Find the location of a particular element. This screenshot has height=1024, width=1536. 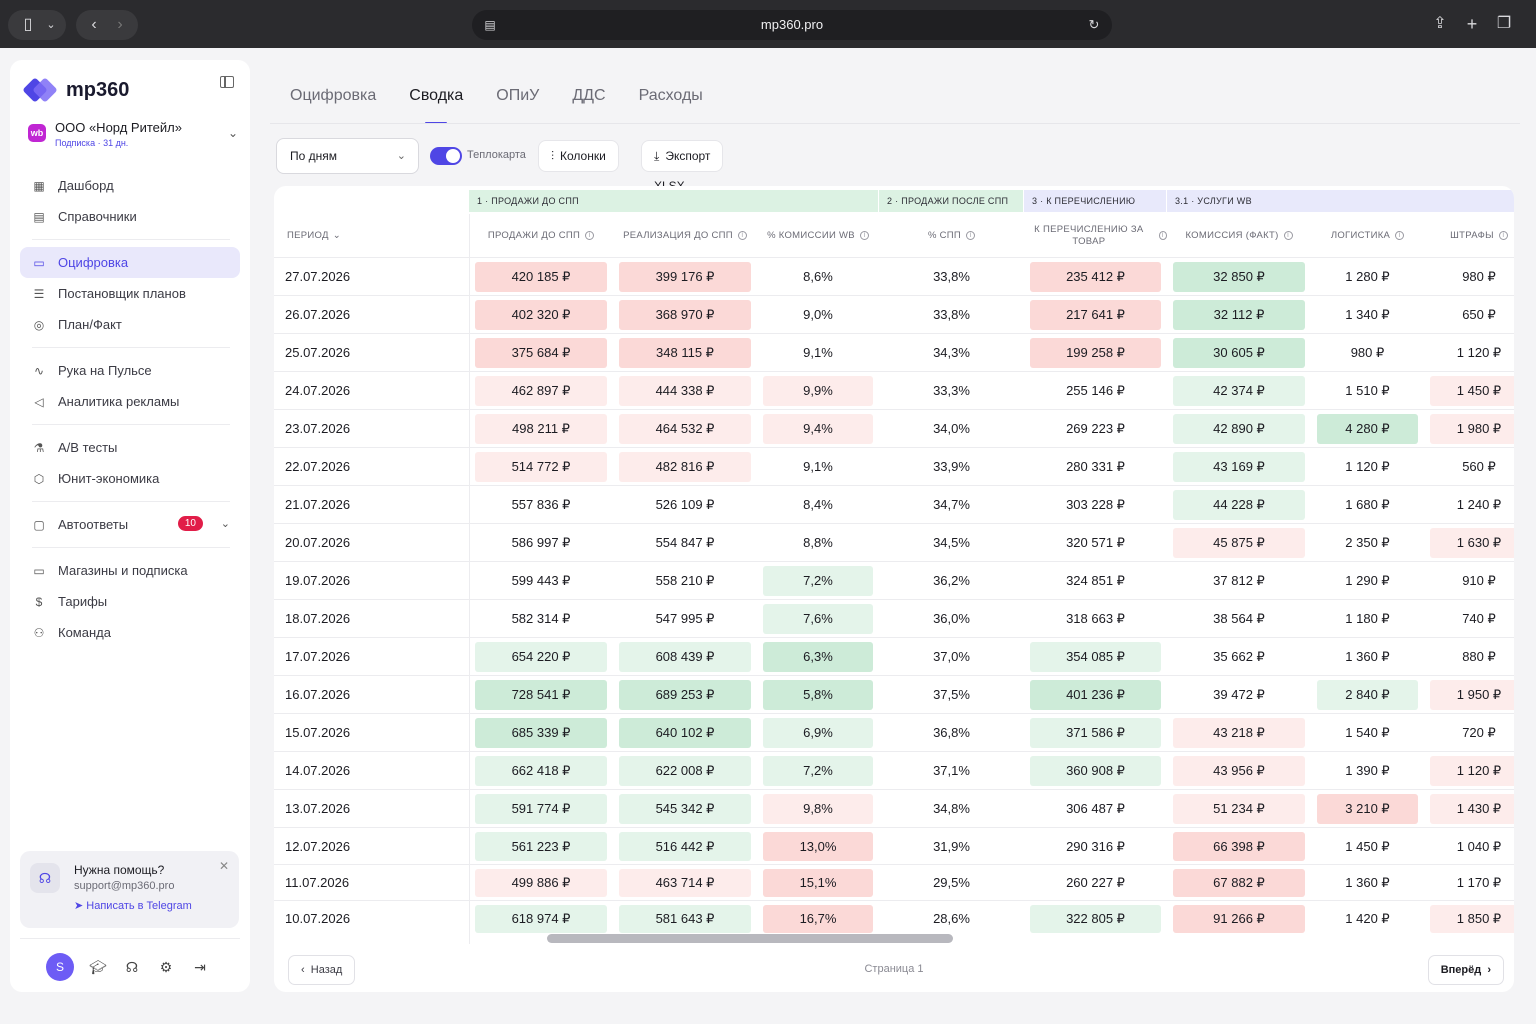

value-cell: 402 320 ₽ is located at coordinates (541, 315).